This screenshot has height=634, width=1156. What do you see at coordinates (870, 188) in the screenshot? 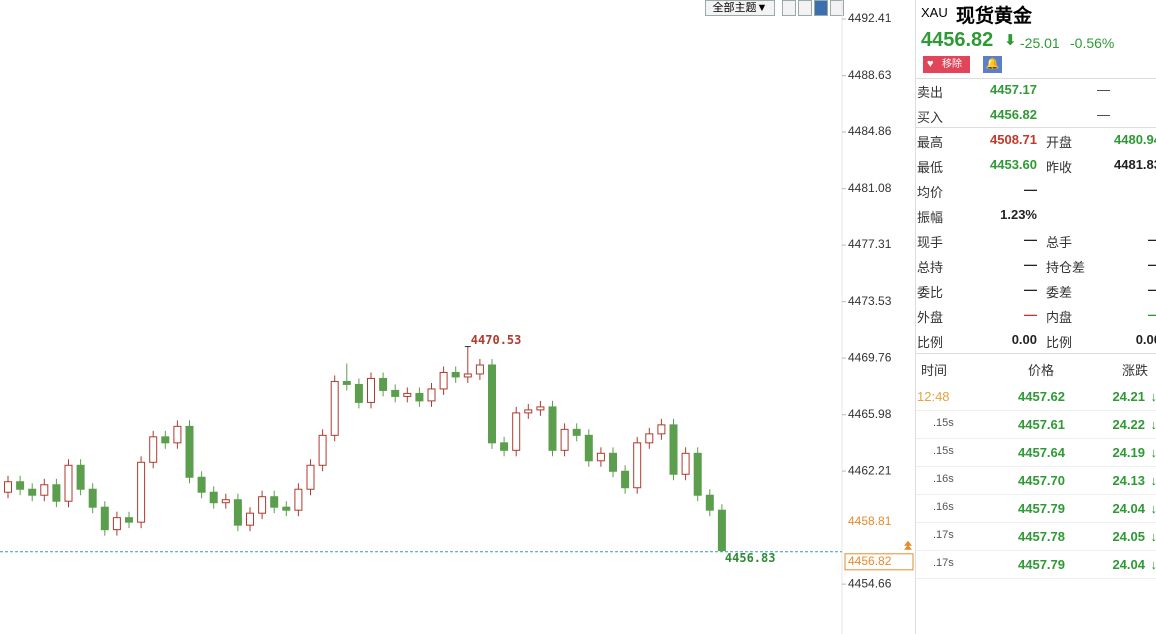
I see `y-tick-label: 4481.08` at bounding box center [870, 188].